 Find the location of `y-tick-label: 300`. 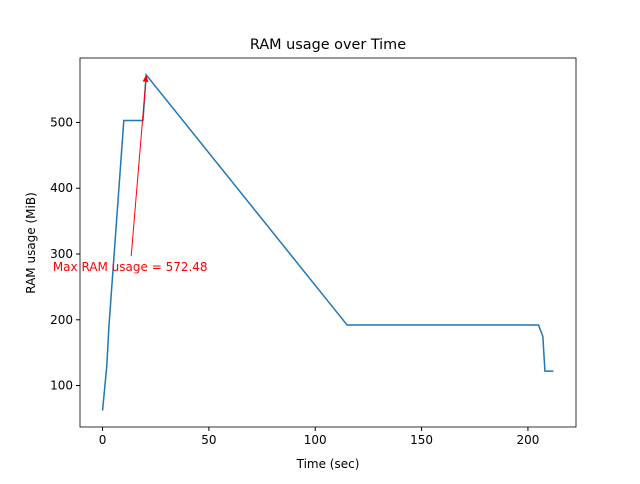

y-tick-label: 300 is located at coordinates (61, 254).